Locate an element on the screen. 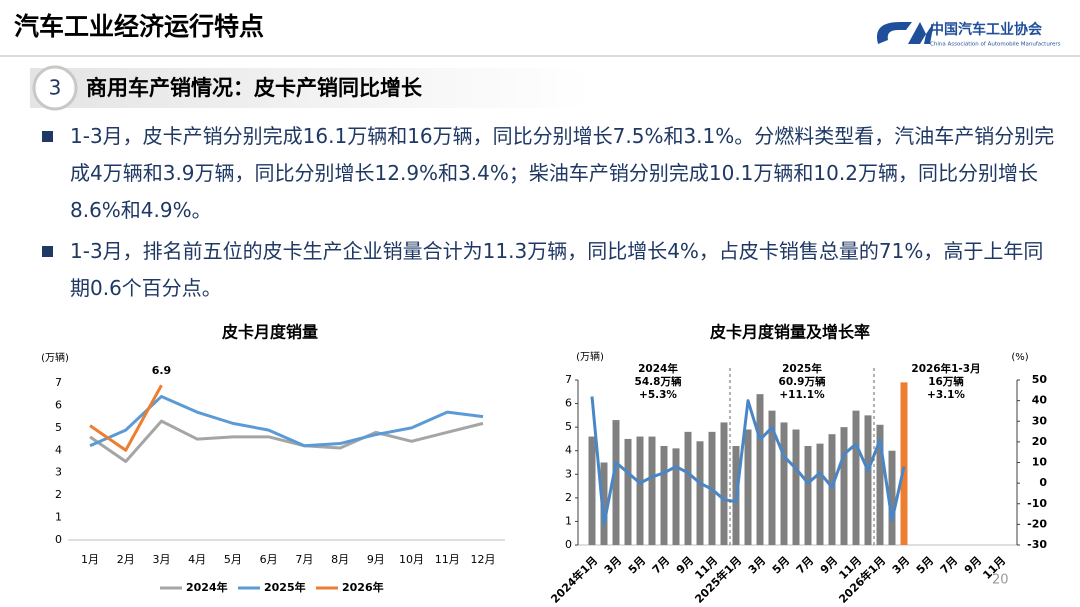 The height and width of the screenshot is (607, 1080). y2-tick-label: -30 is located at coordinates (1037, 544).